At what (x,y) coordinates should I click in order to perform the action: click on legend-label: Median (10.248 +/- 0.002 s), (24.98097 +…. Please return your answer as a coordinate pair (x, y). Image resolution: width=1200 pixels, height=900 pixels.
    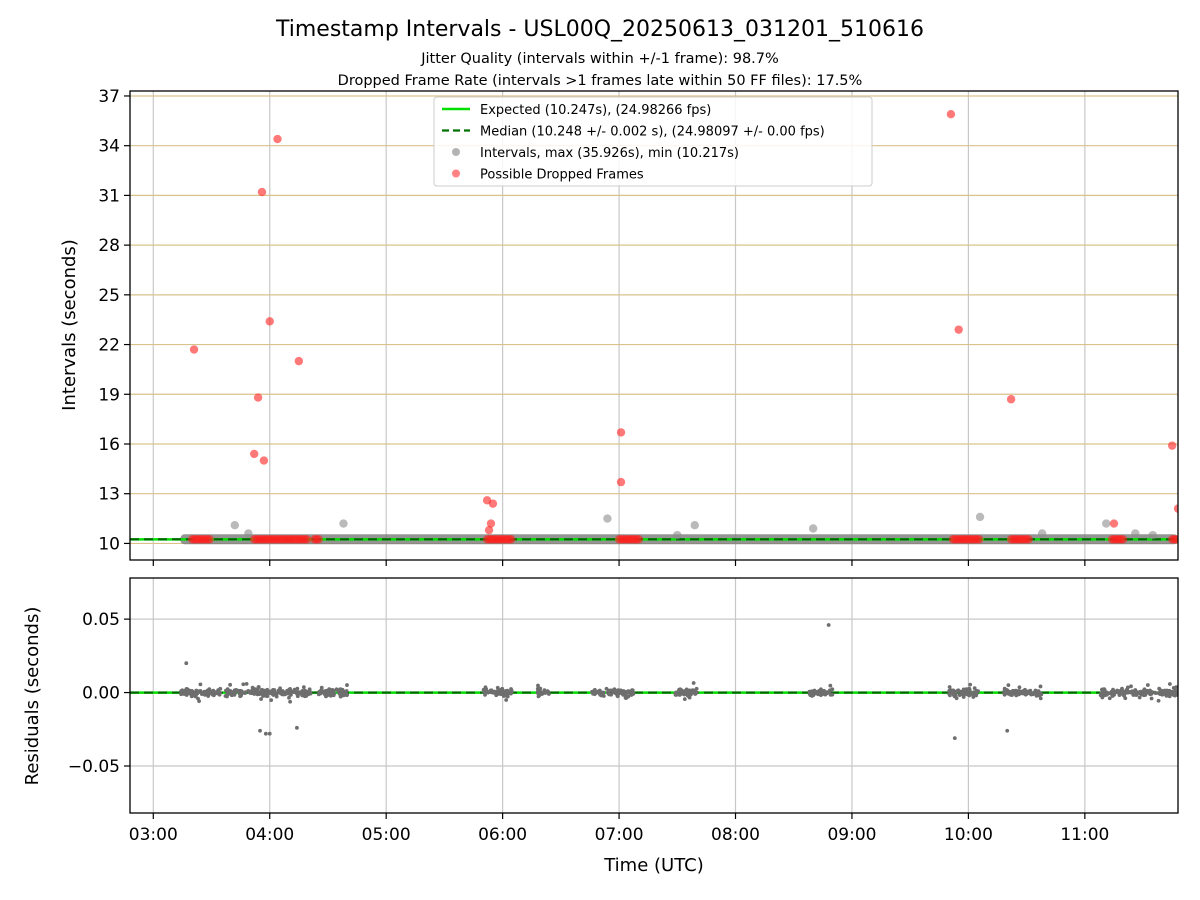
    Looking at the image, I should click on (652, 132).